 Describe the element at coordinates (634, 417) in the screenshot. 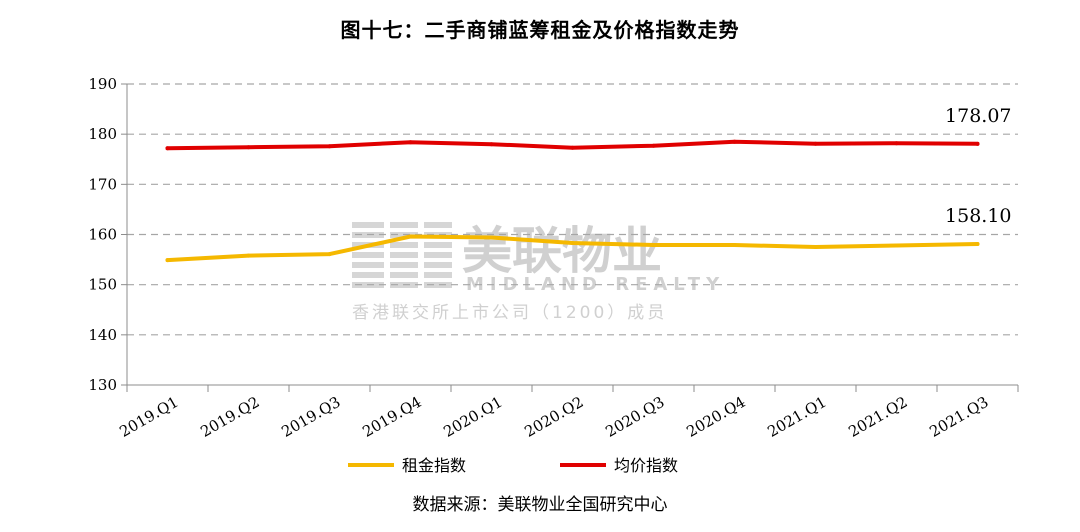

I see `x-tick-label: 2020.Q3` at that location.